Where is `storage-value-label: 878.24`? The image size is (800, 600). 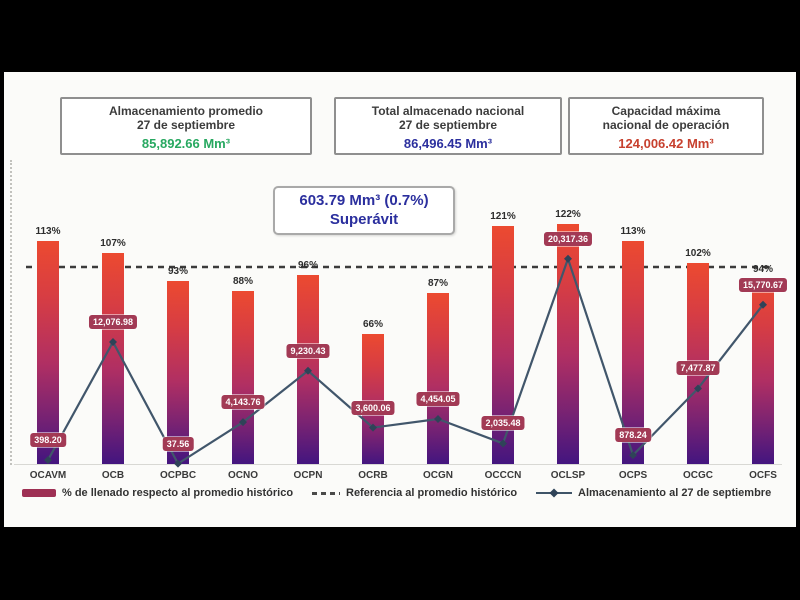
storage-value-label: 878.24 is located at coordinates (633, 435).